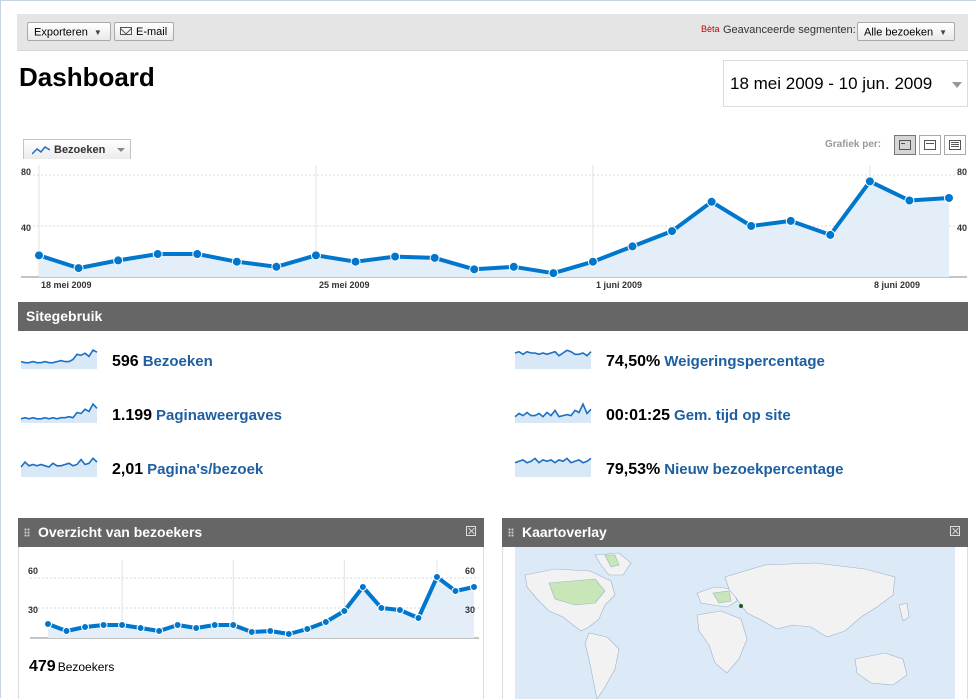 Image resolution: width=977 pixels, height=699 pixels. What do you see at coordinates (831, 83) in the screenshot?
I see `date-range-text: 18 mei 2009 - 10 jun. 2009` at bounding box center [831, 83].